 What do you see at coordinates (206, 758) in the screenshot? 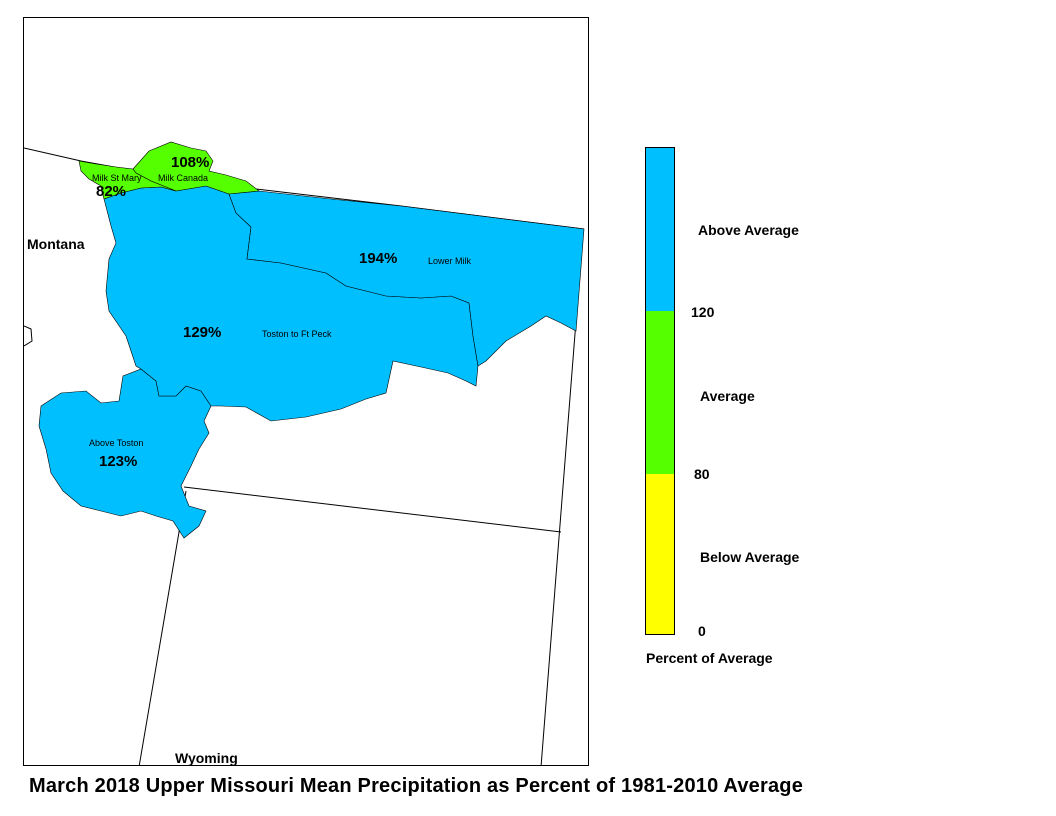
I see `state-label-wyoming: Wyoming` at bounding box center [206, 758].